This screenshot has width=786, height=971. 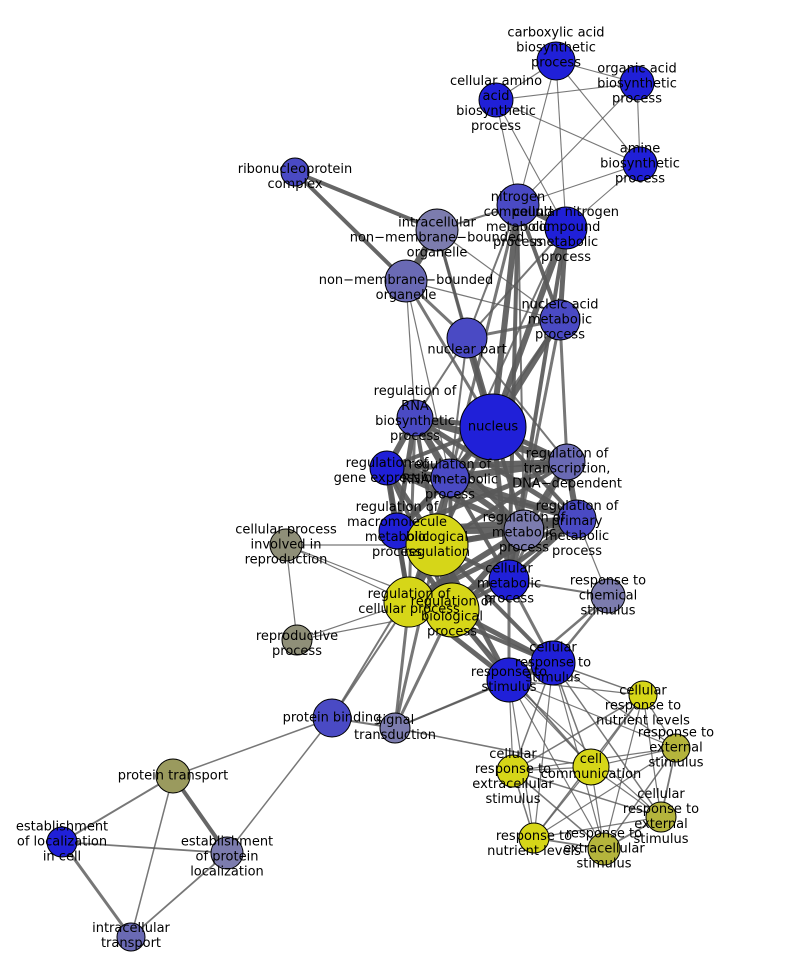 What do you see at coordinates (496, 100) in the screenshot?
I see `graph-node-cellular_amino_acid_biosynthetic_process: cellular amino acid biosynthetic process` at bounding box center [496, 100].